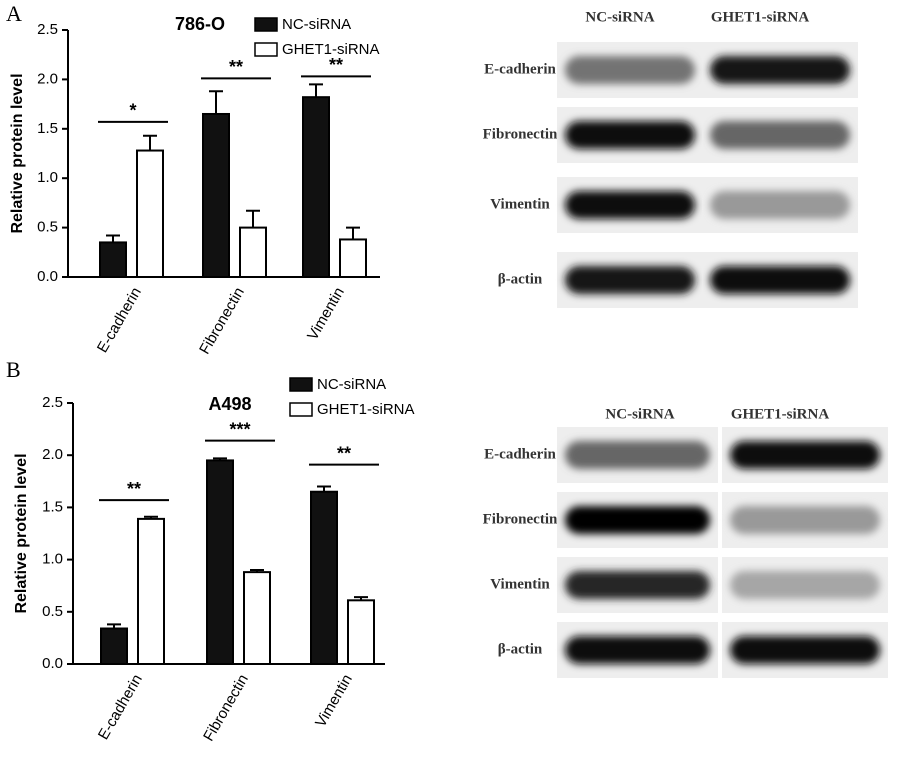  I want to click on panel-label: B, so click(13, 369).